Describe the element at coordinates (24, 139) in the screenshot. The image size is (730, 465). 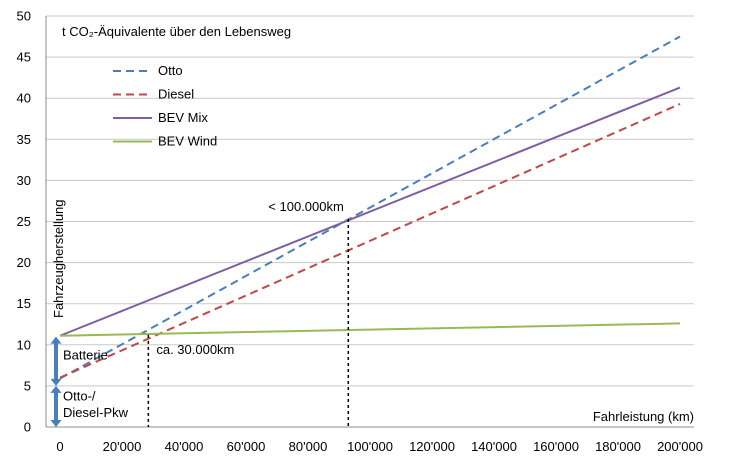
I see `y-tick-label: 35` at that location.